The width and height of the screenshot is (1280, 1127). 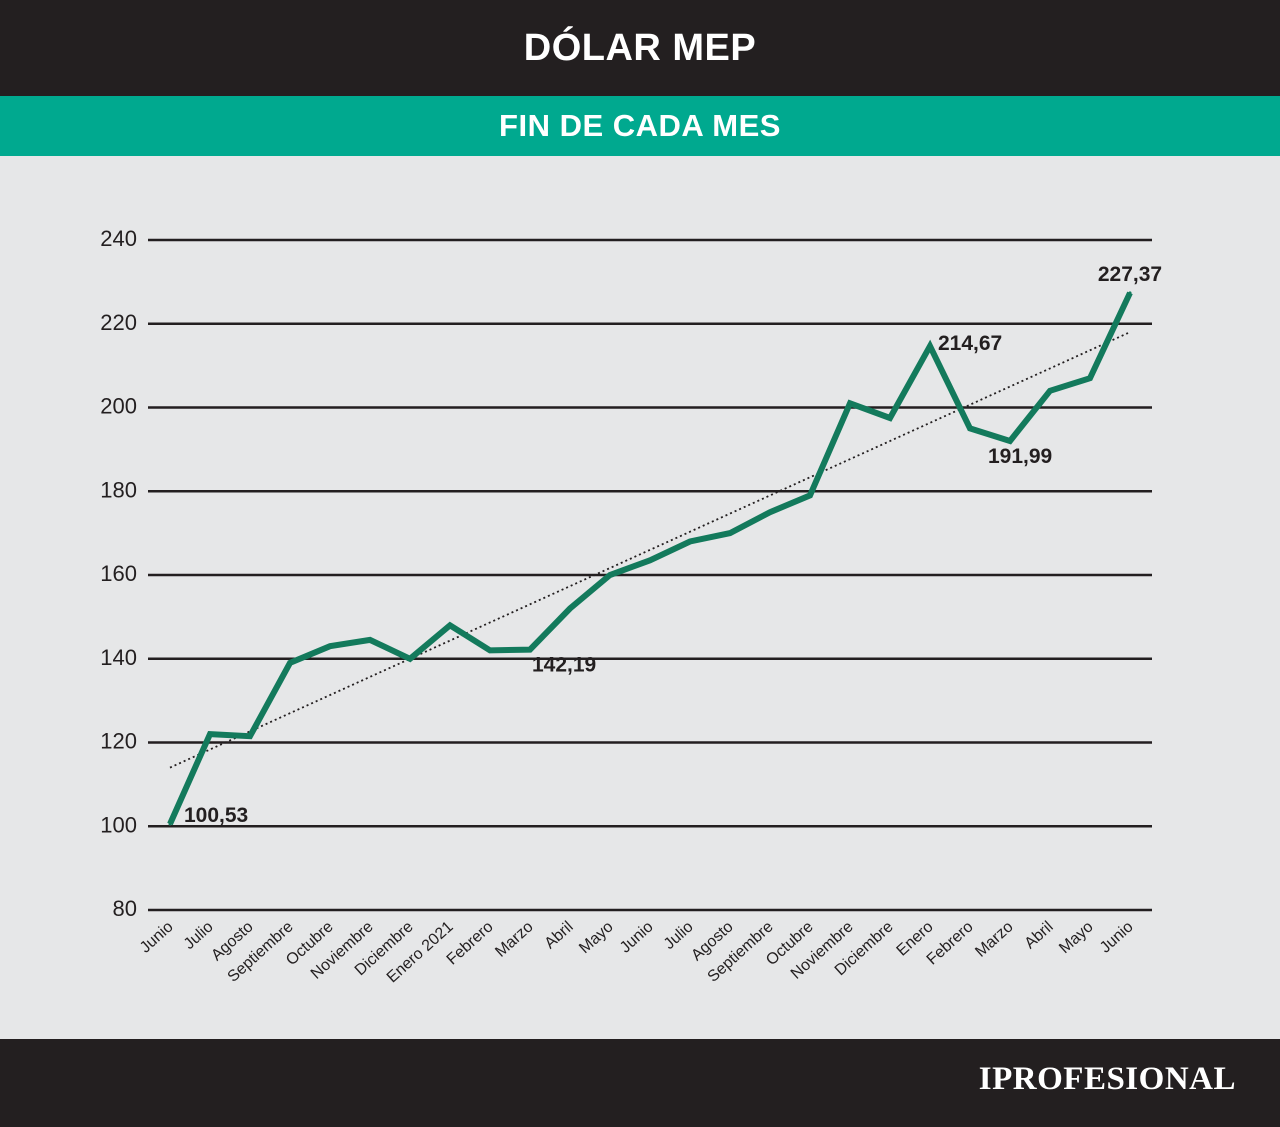 I want to click on data-label: 142,19, so click(x=564, y=665).